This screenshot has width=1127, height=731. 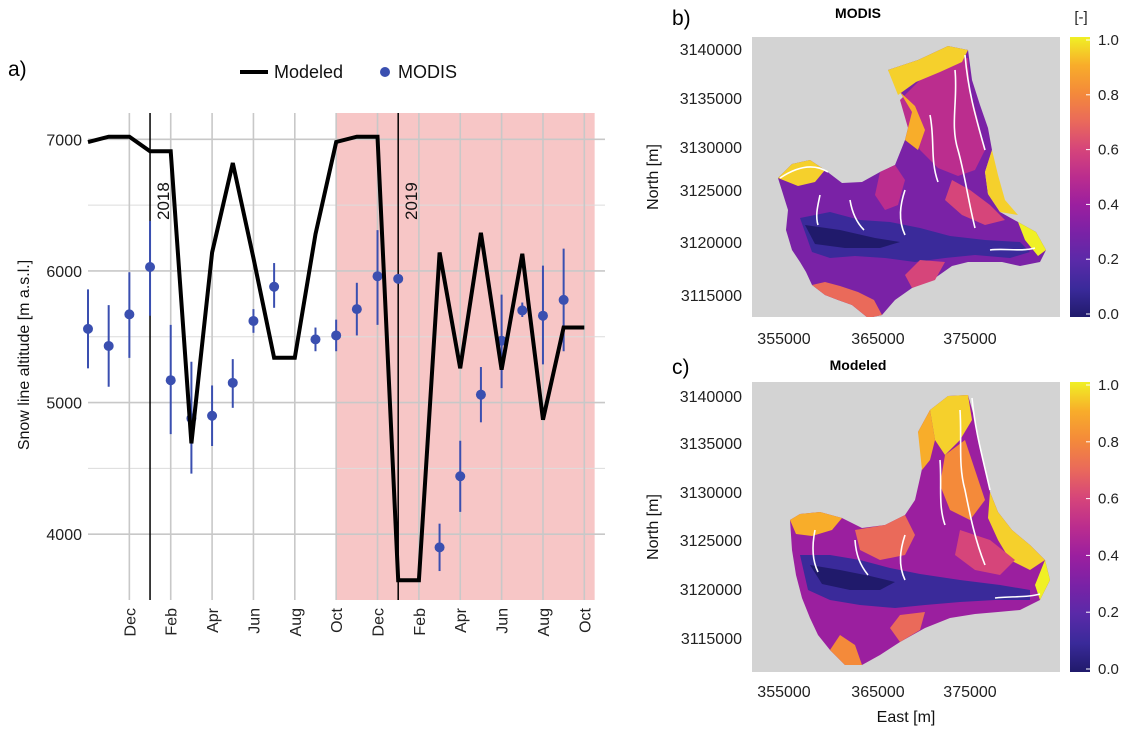 What do you see at coordinates (858, 13) in the screenshot?
I see `map-title-modis: MODIS` at bounding box center [858, 13].